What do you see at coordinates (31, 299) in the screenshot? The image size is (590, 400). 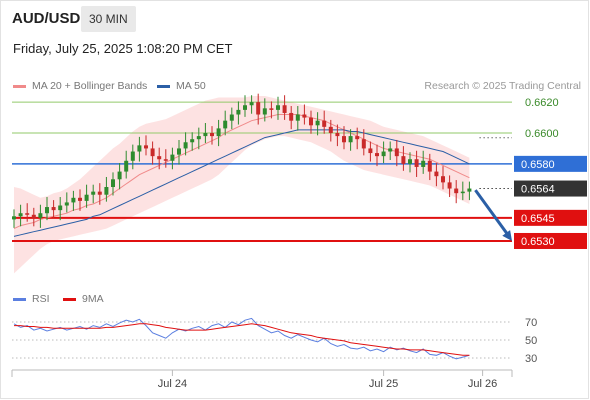 I see `legend-rsi: RSI` at bounding box center [31, 299].